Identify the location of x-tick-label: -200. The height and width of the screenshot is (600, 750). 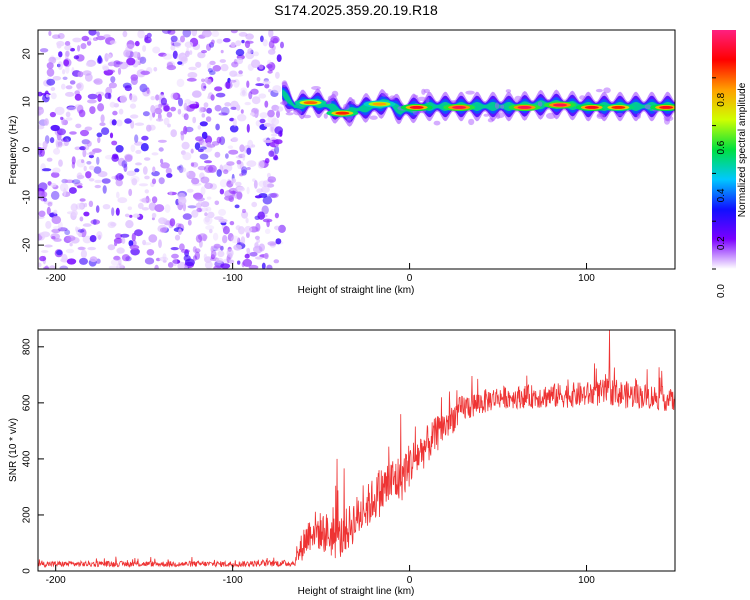
(56, 278).